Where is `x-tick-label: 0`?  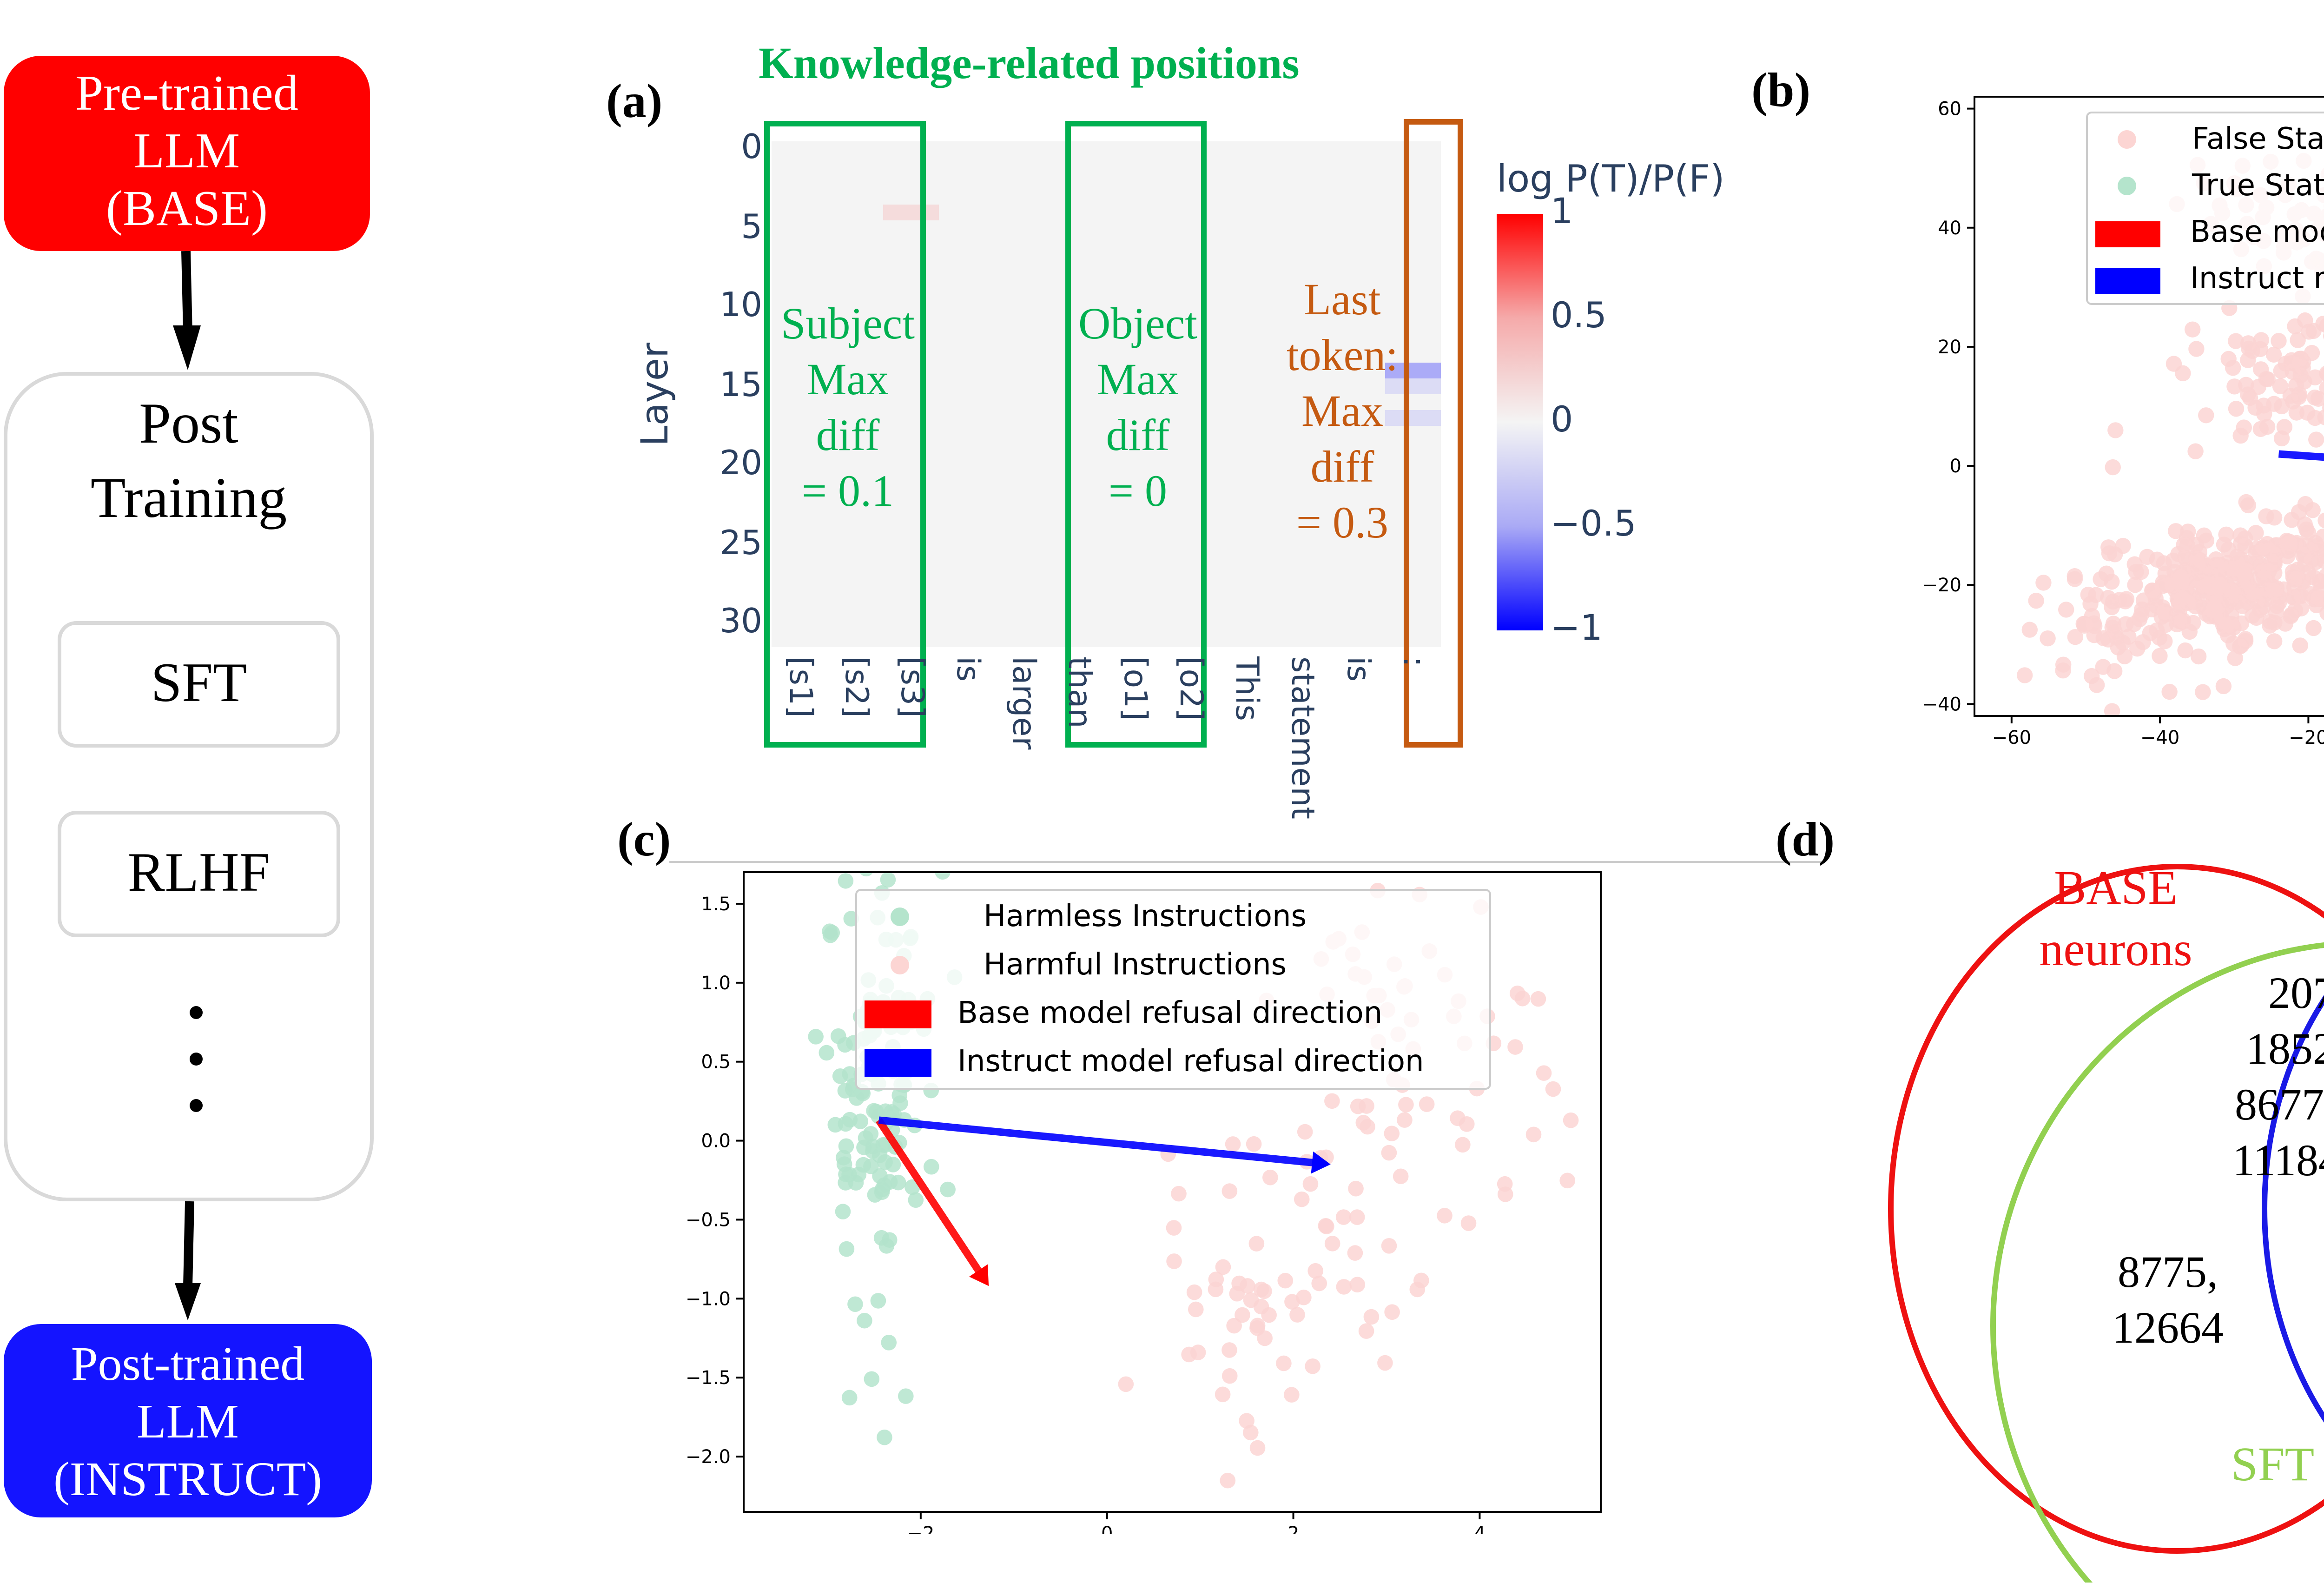 x-tick-label: 0 is located at coordinates (1107, 1528).